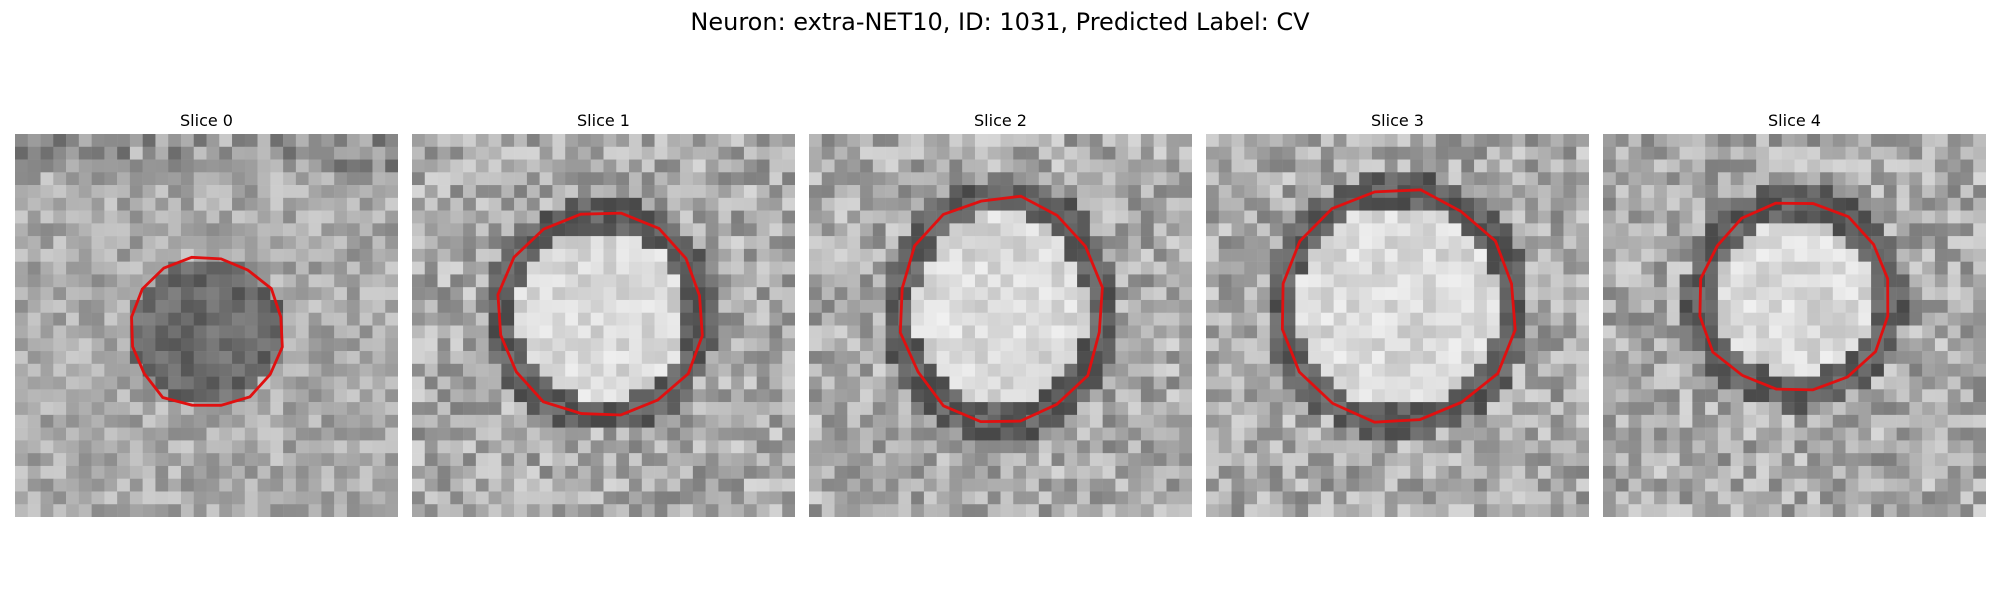 This screenshot has height=600, width=2000. I want to click on slice-title: Slice 0, so click(206, 120).